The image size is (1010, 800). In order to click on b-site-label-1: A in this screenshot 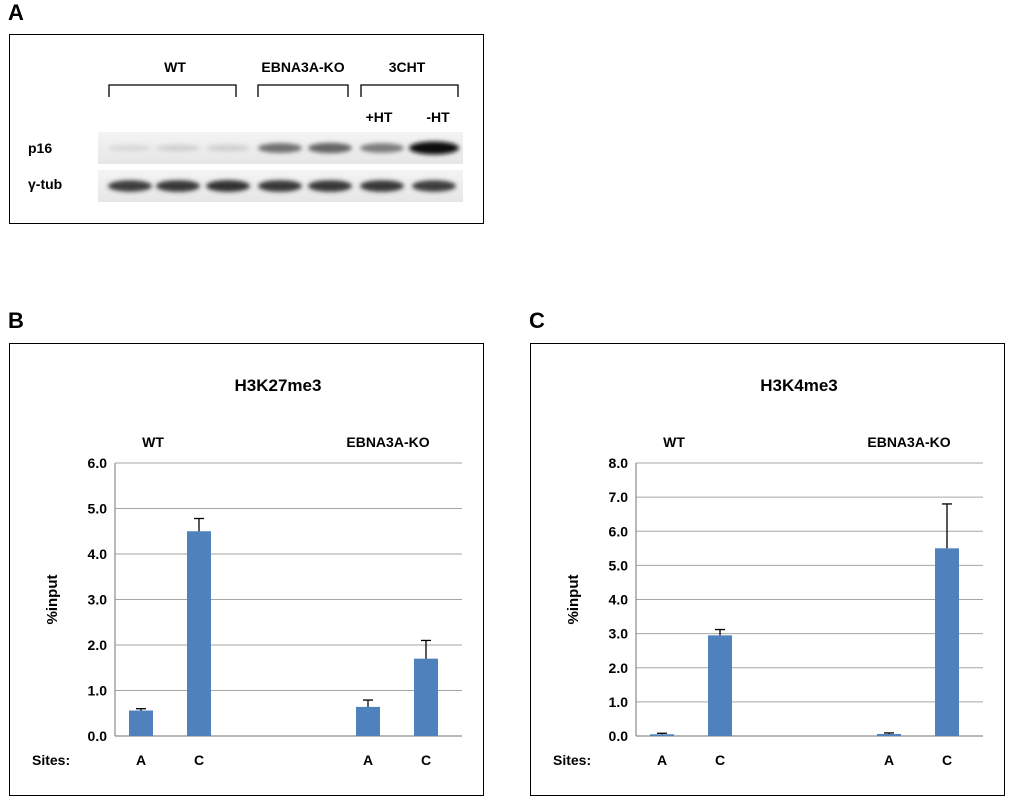, I will do `click(141, 760)`.